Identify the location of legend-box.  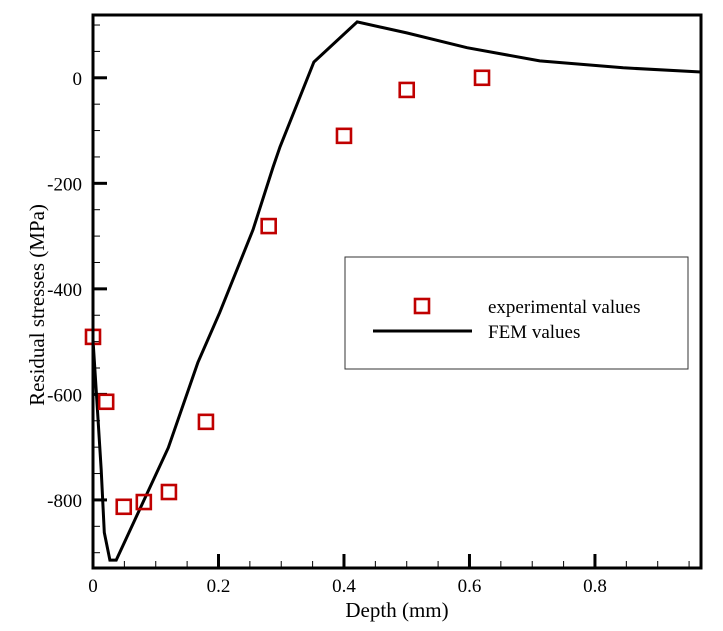
(516, 313).